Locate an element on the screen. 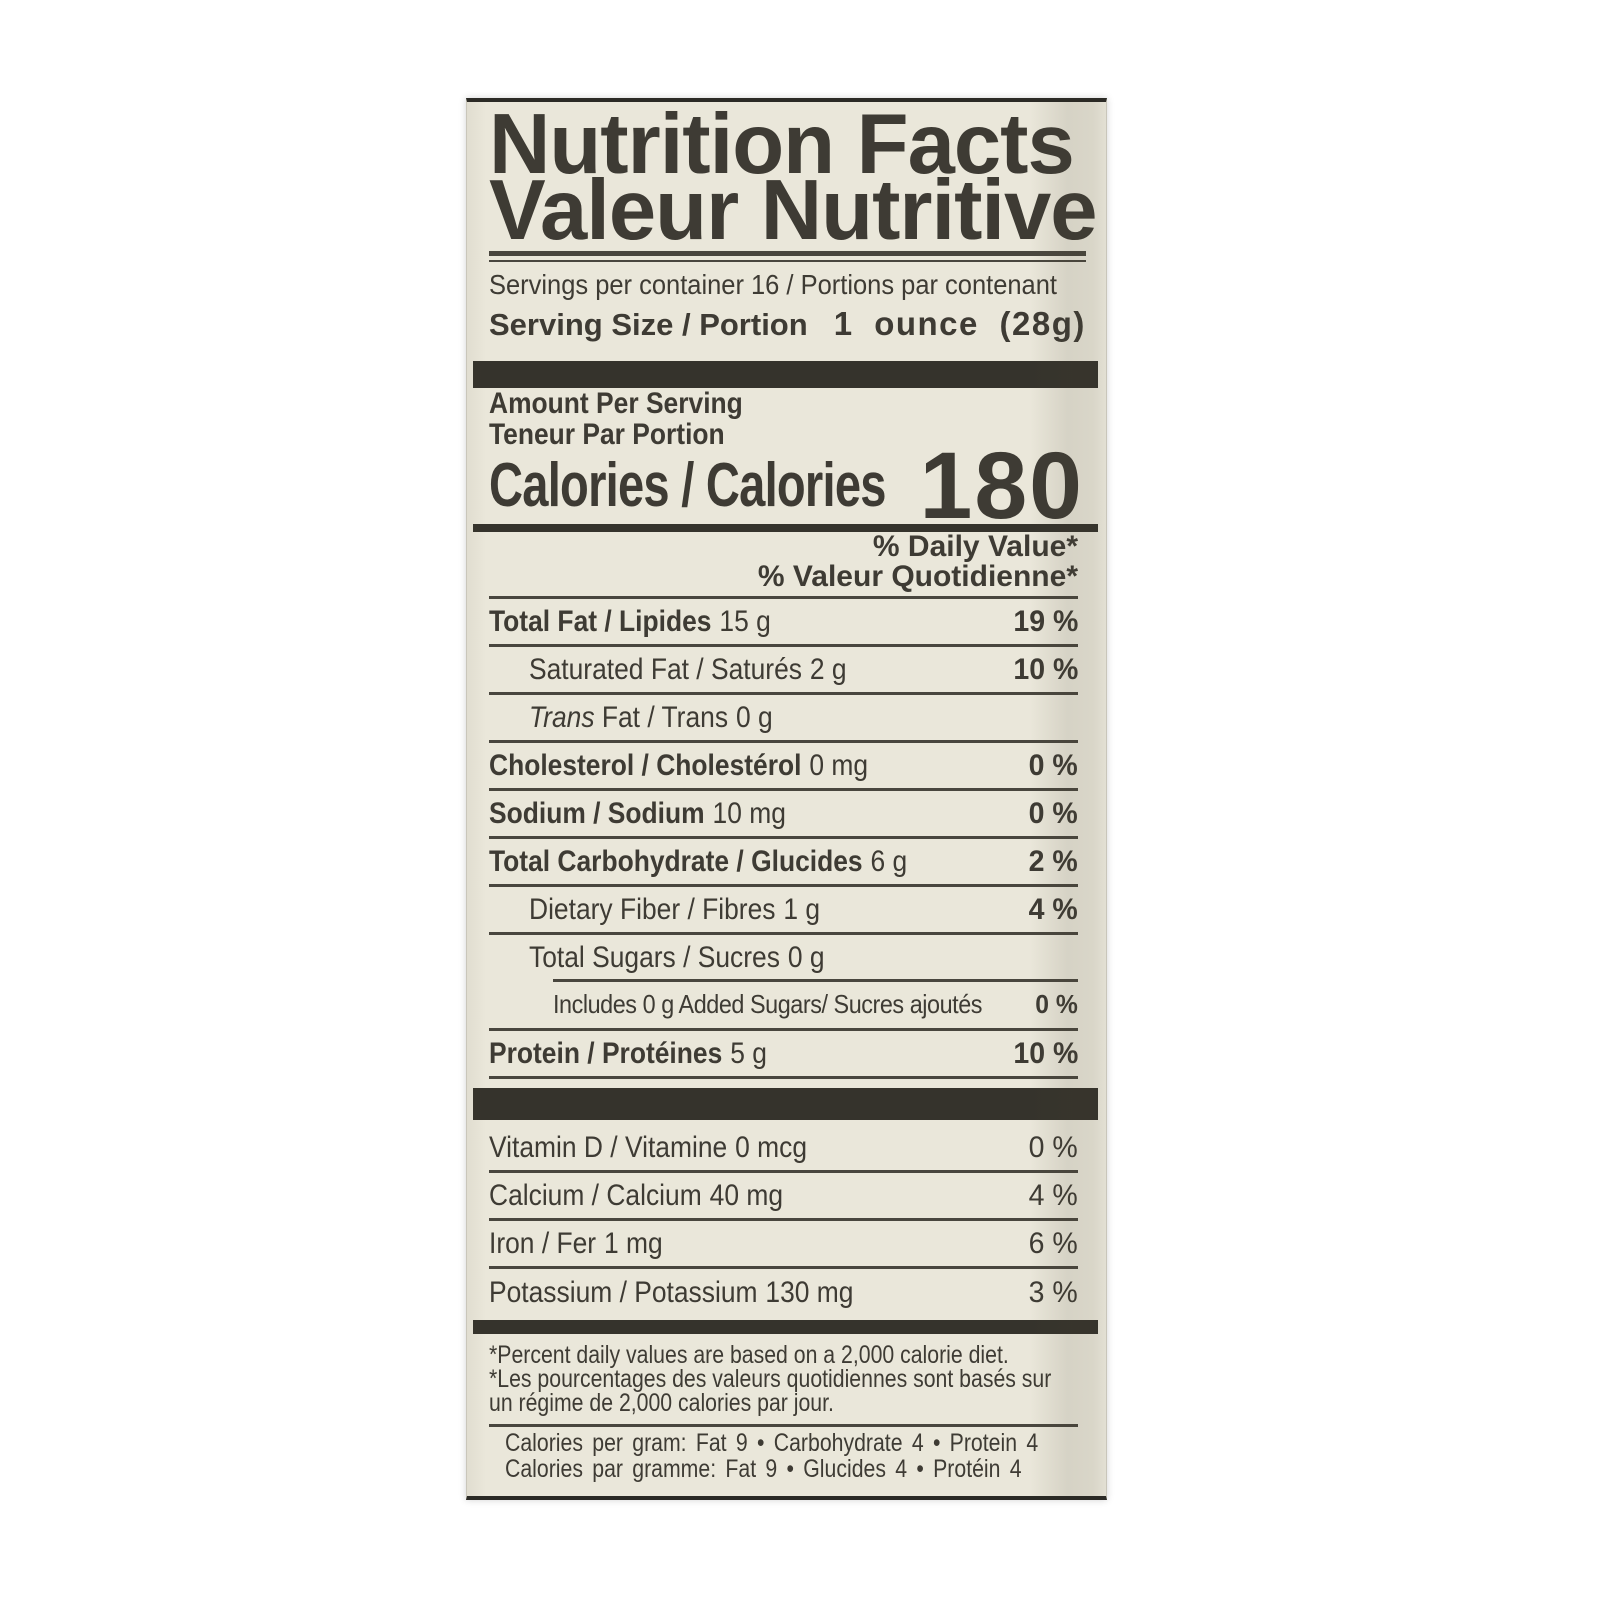 Image resolution: width=1600 pixels, height=1600 pixels. nutrient-name: Dietary Fiber / Fibres 1 g is located at coordinates (675, 909).